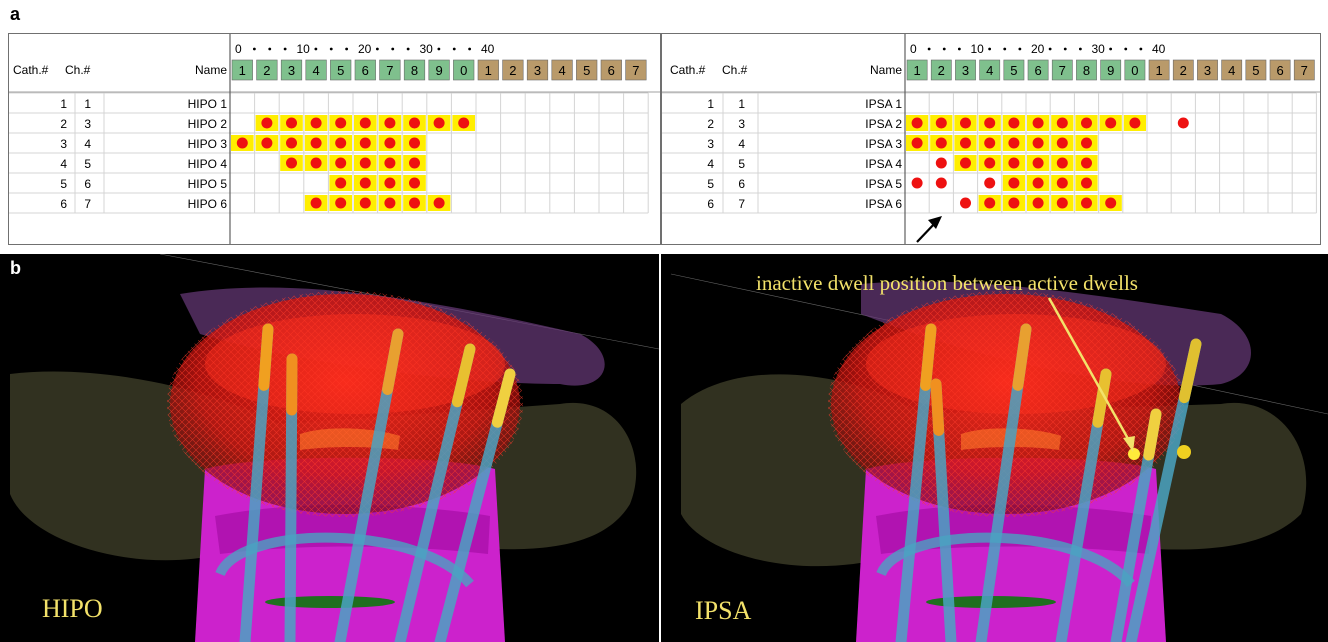 The image size is (1328, 642). I want to click on row-cath: 4, so click(63, 164).